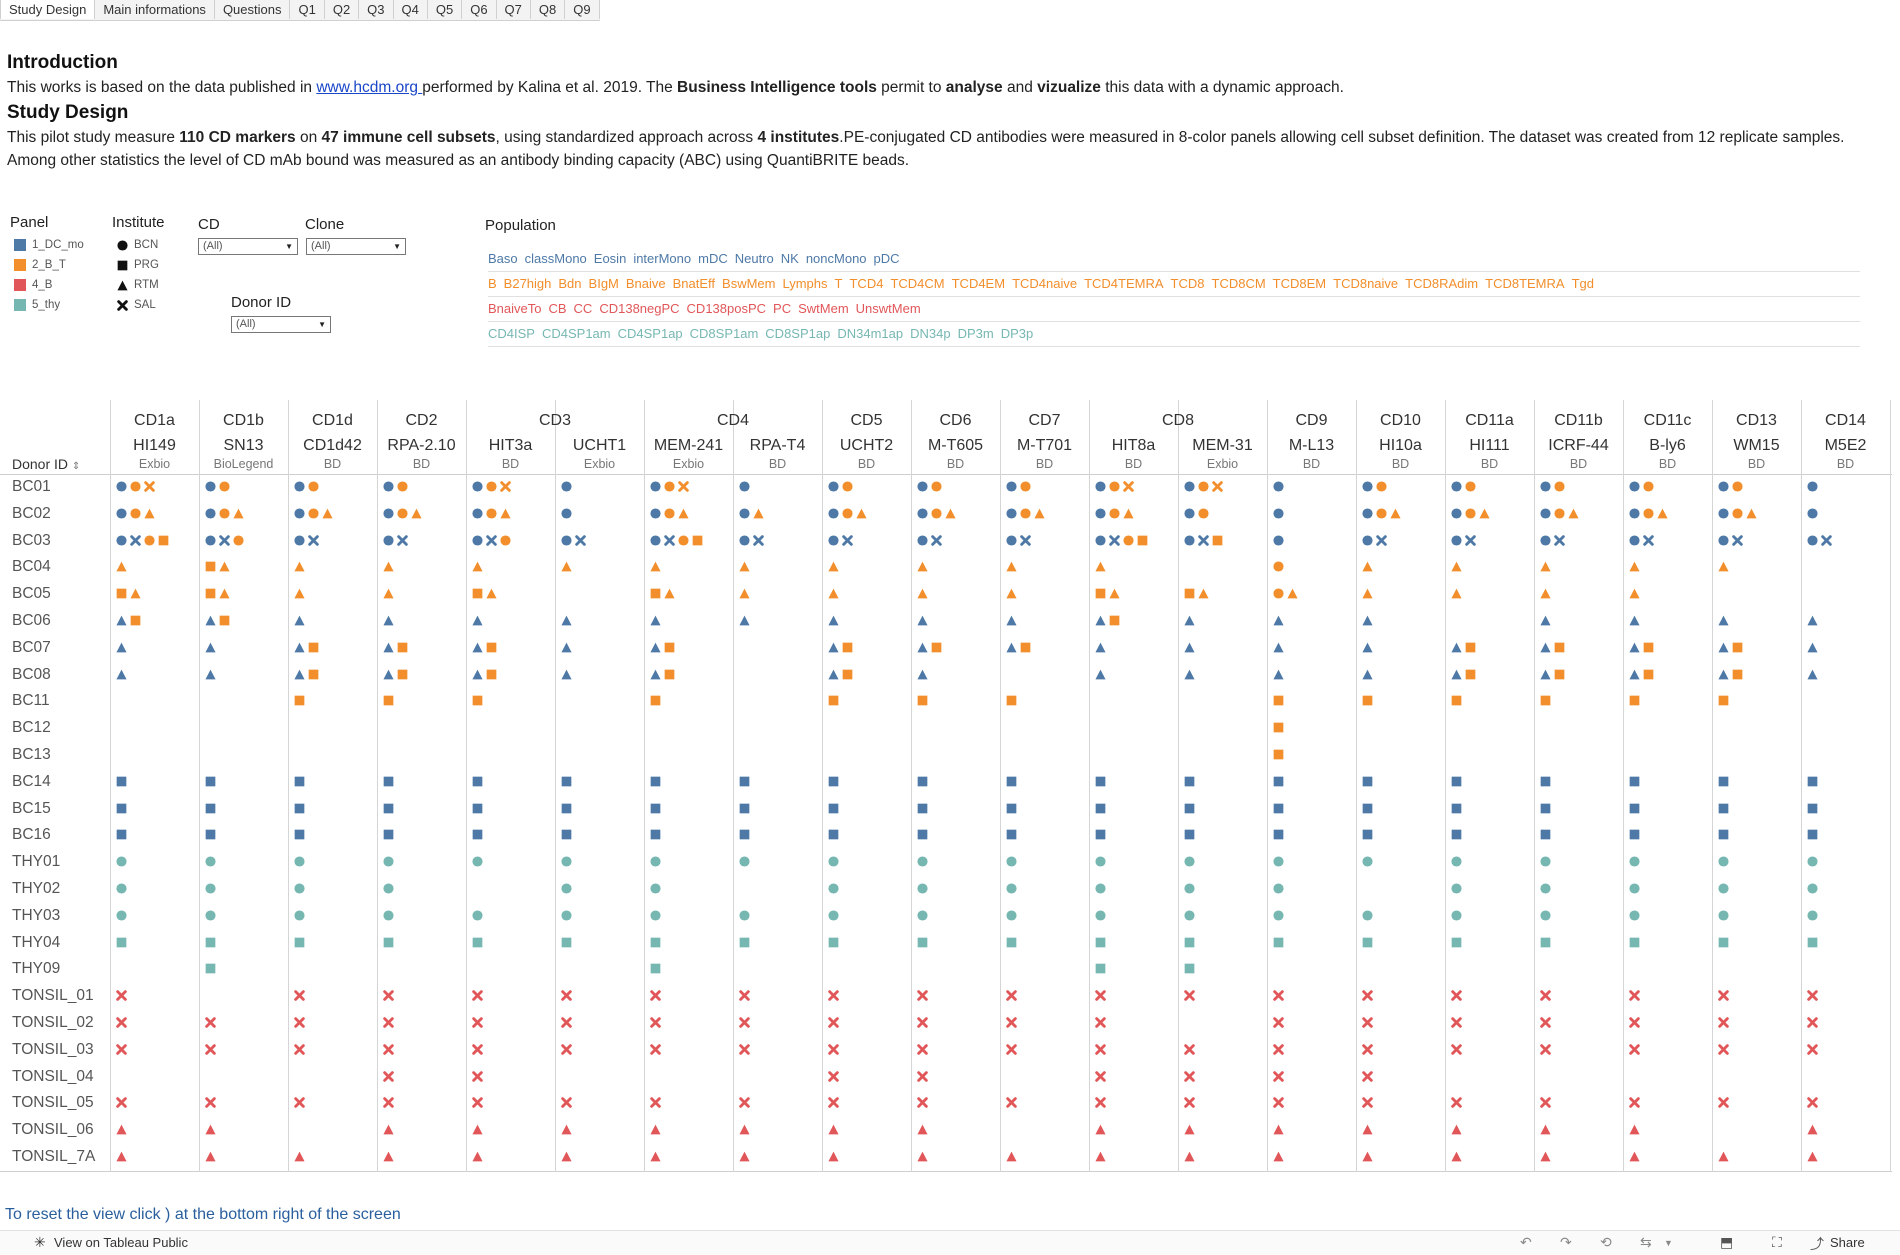 The width and height of the screenshot is (1900, 1255). I want to click on tab-q5: Q5, so click(445, 9).